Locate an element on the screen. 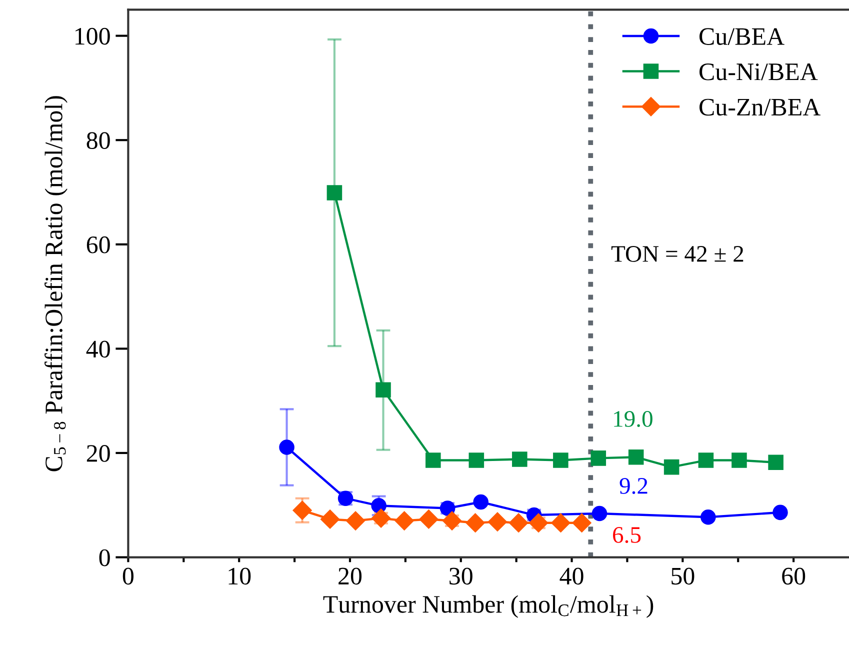 The height and width of the screenshot is (648, 849). x-tick-label: 60 is located at coordinates (794, 576).